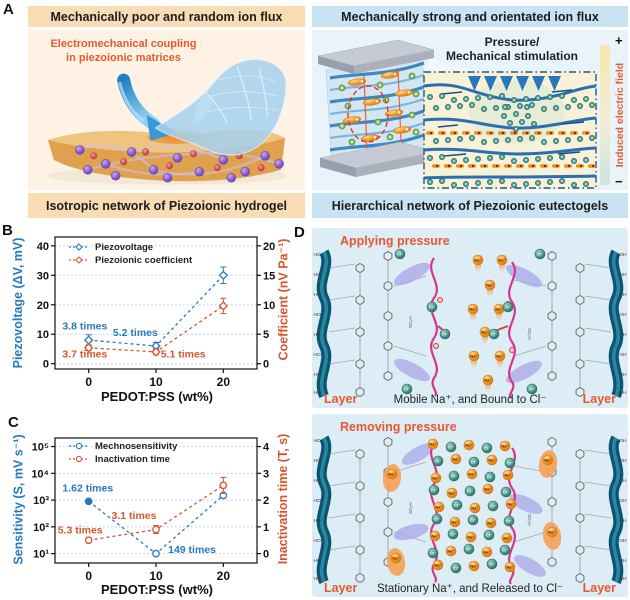  What do you see at coordinates (512, 56) in the screenshot?
I see `pressure-line2: Mechanical stimulation` at bounding box center [512, 56].